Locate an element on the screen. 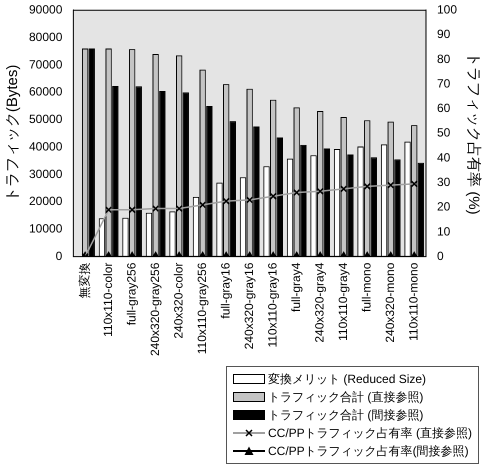 This screenshot has width=488, height=475. x-tick-label: 240x320-gray4 is located at coordinates (319, 302).